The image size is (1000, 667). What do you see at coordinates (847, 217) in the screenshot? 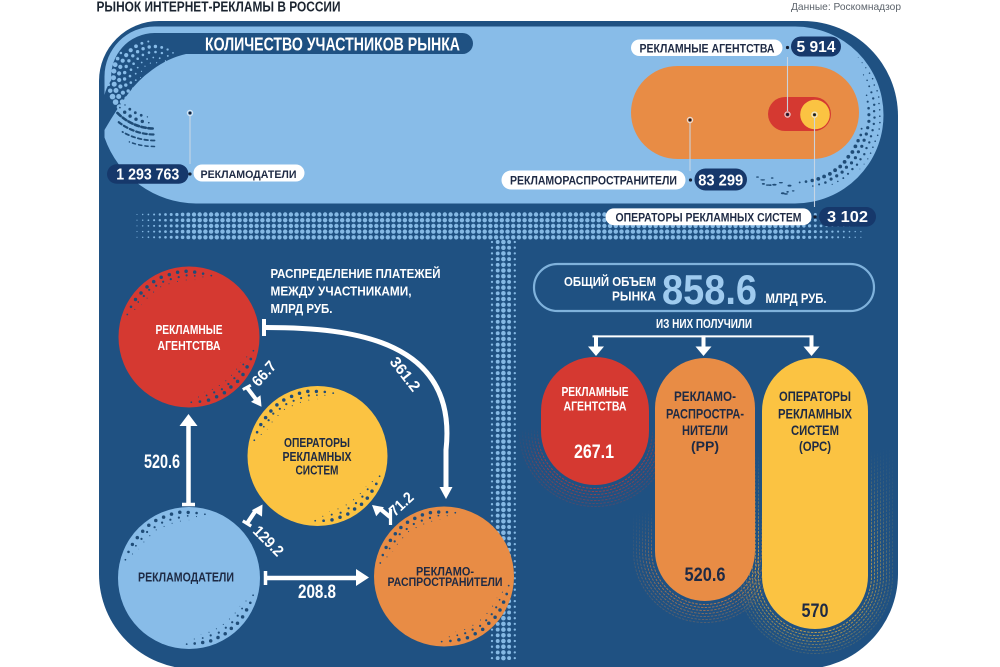
I see `svg-text: 3 102` at bounding box center [847, 217].